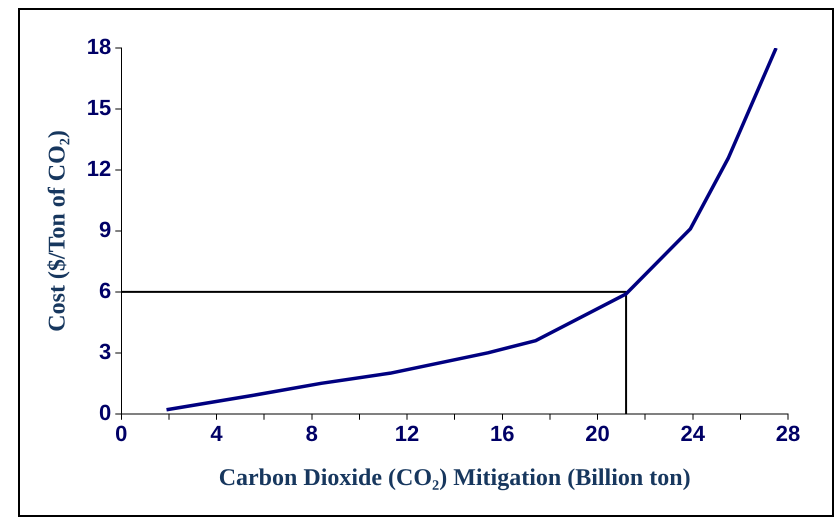 The width and height of the screenshot is (836, 517). Describe the element at coordinates (502, 433) in the screenshot. I see `x-tick-label: 16` at that location.